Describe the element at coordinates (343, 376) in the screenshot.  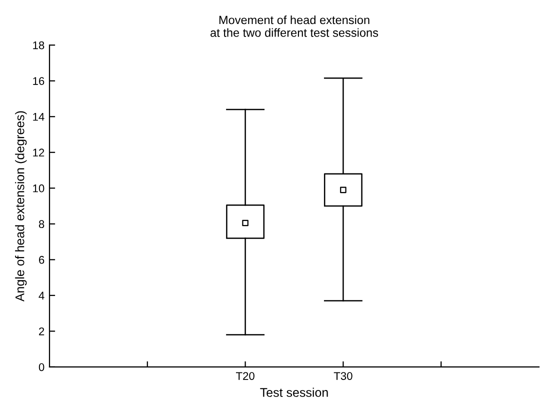
I see `x-tick-label: T30` at that location.